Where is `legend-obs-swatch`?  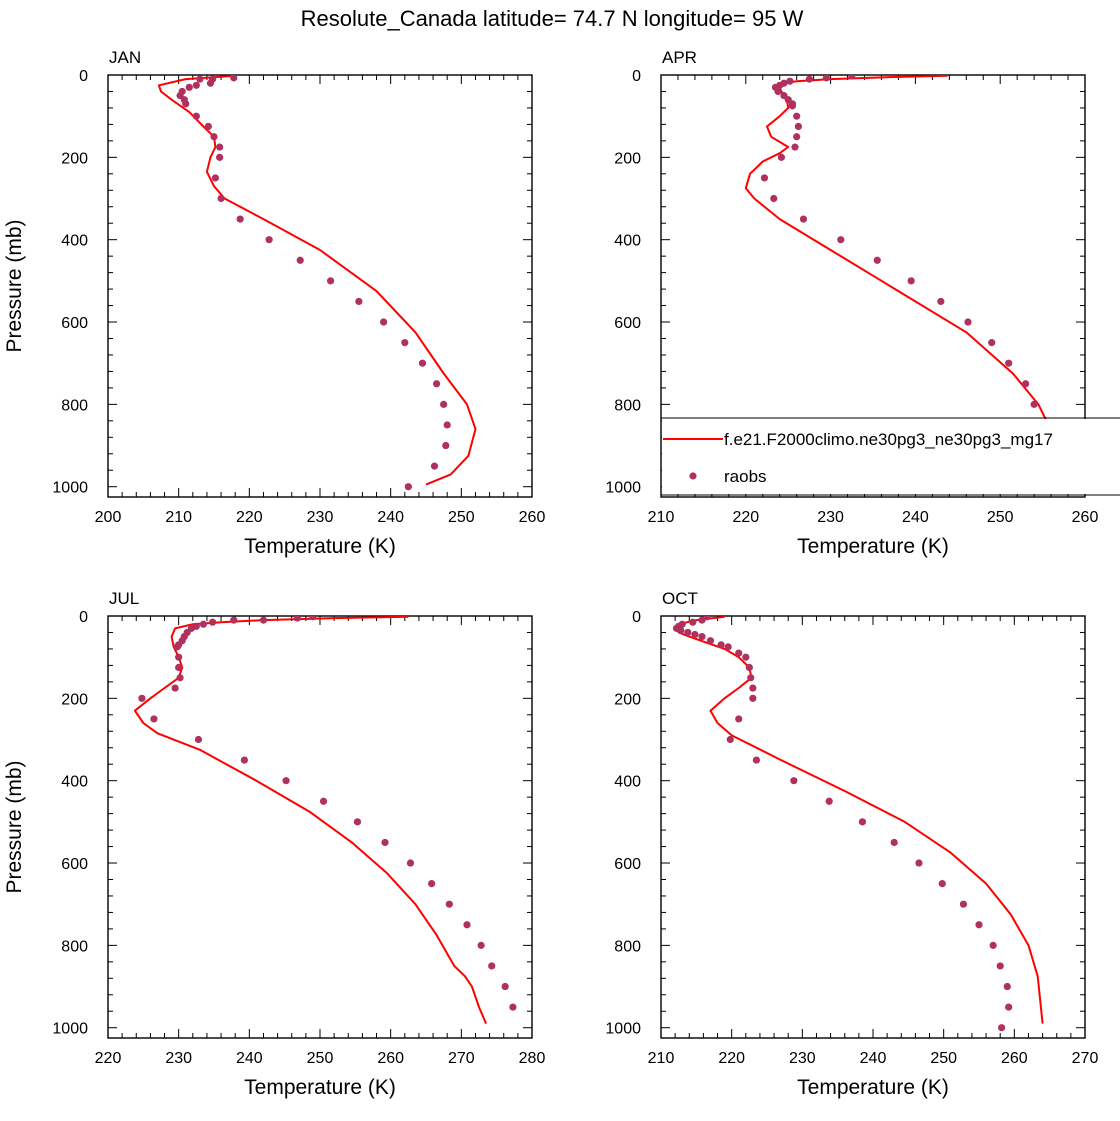 legend-obs-swatch is located at coordinates (693, 476).